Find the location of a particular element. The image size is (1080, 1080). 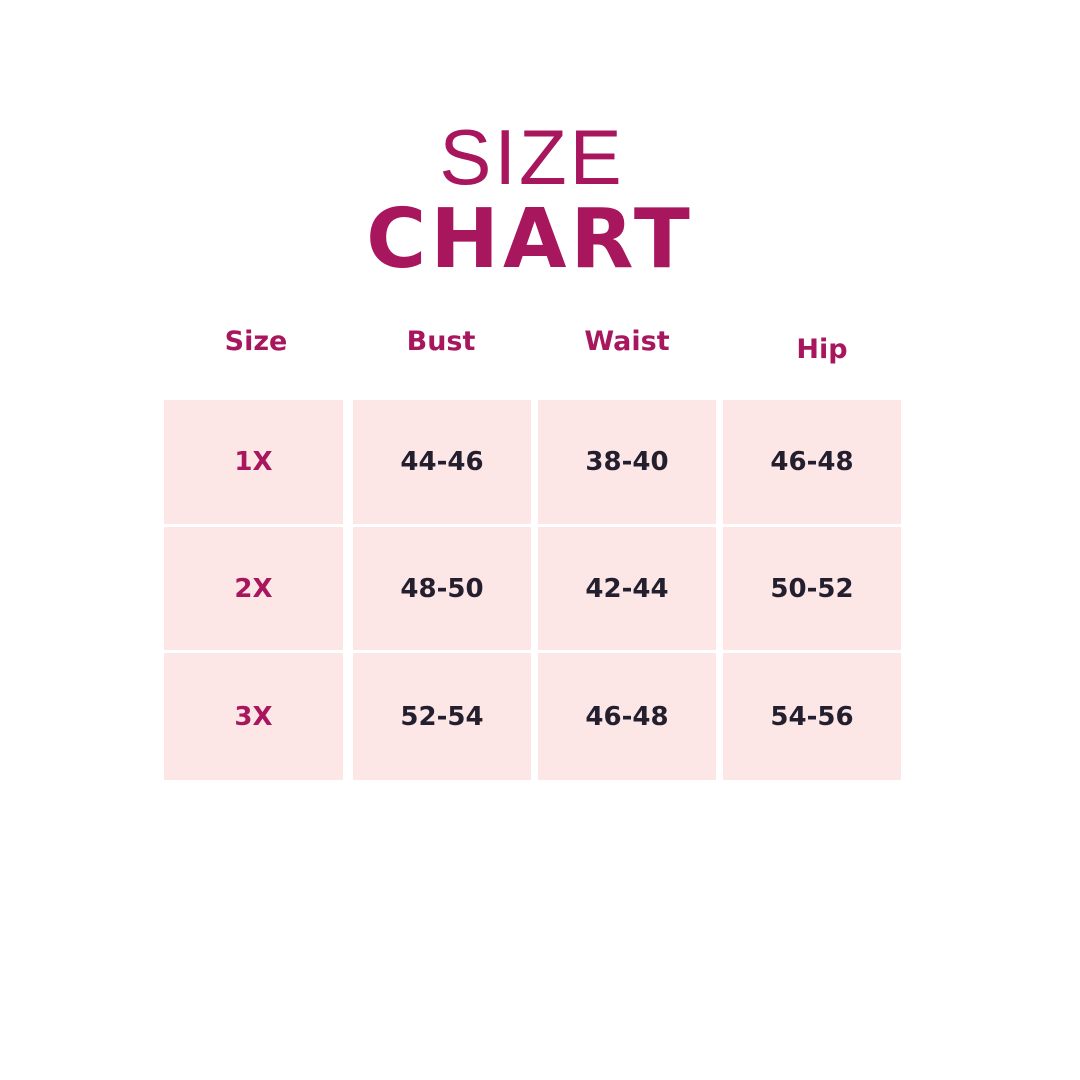

cell-hip: 46-48 is located at coordinates (812, 462).